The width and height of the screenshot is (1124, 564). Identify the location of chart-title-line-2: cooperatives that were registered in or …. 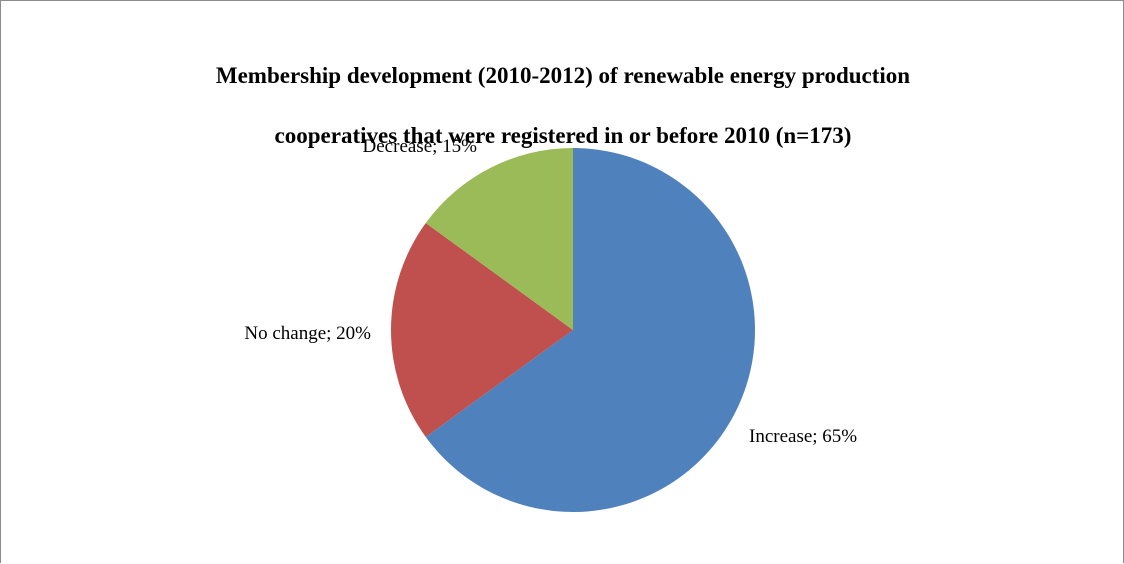
(563, 135).